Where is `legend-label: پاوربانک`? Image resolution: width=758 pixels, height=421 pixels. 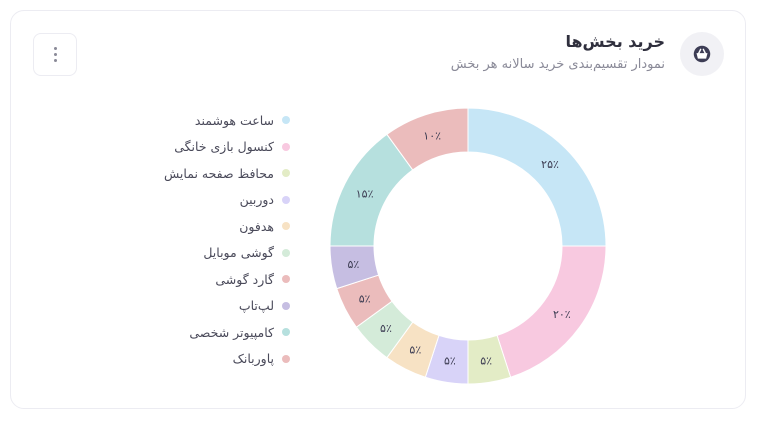
legend-label: پاوربانک is located at coordinates (253, 359).